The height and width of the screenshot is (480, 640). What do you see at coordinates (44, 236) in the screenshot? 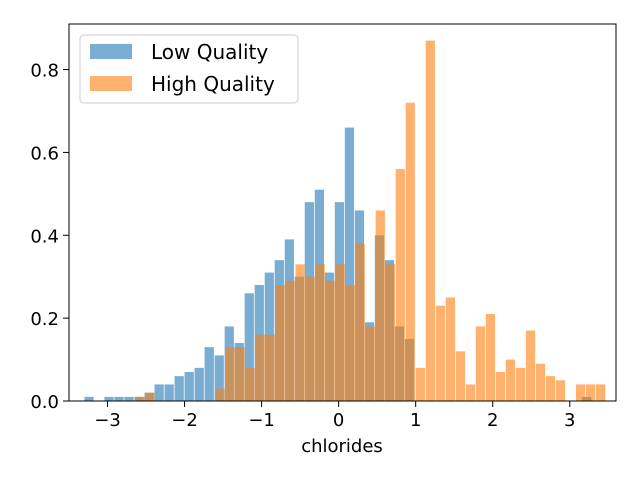
I see `y-tick-label: 0.4` at bounding box center [44, 236].